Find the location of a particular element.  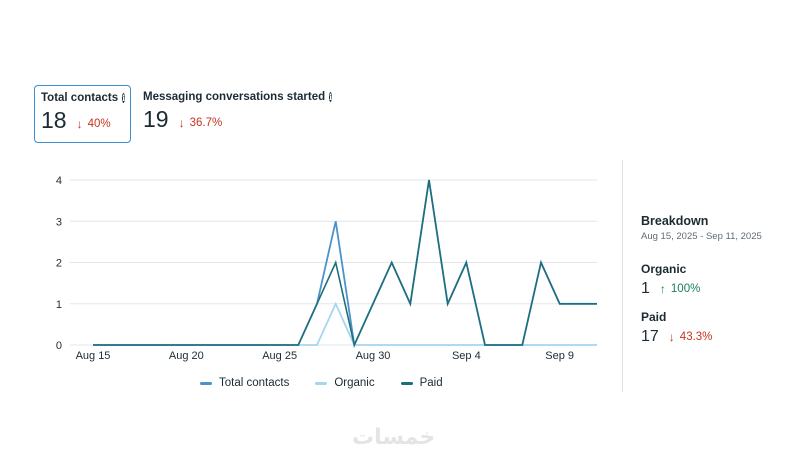

chart-legend: Total contacts Organic Paid is located at coordinates (334, 383).